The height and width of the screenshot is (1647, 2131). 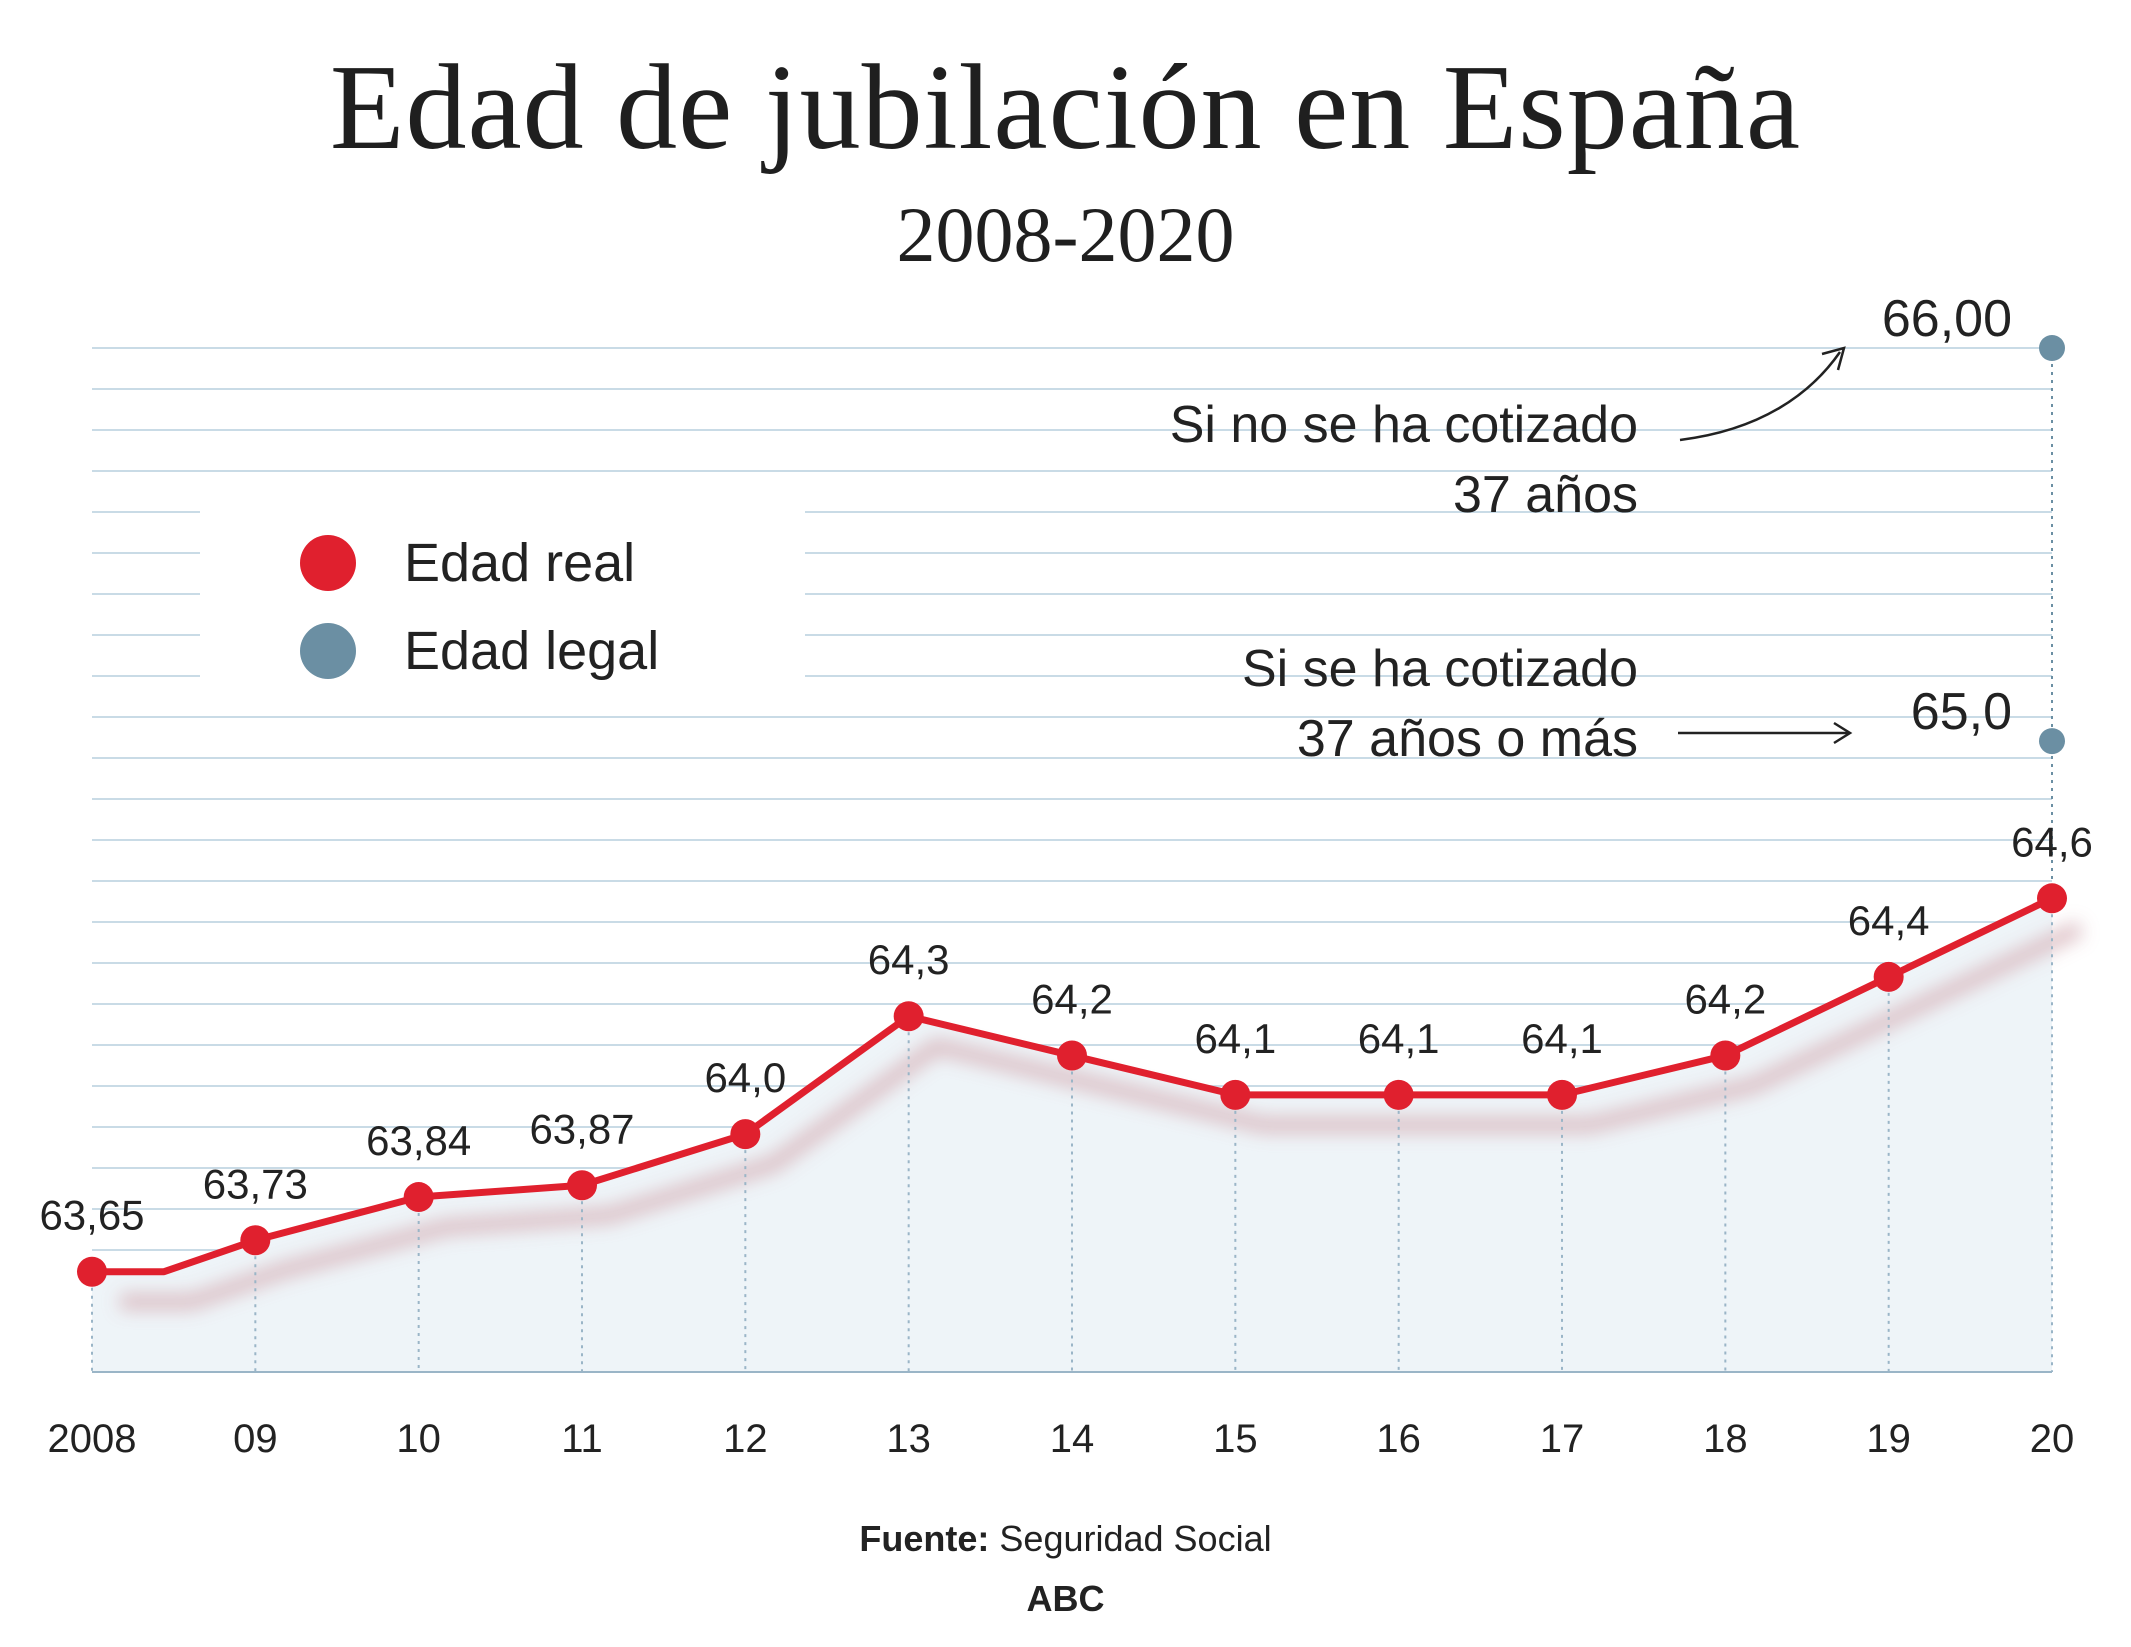 What do you see at coordinates (1888, 1439) in the screenshot?
I see `x-tick-label: 19` at bounding box center [1888, 1439].